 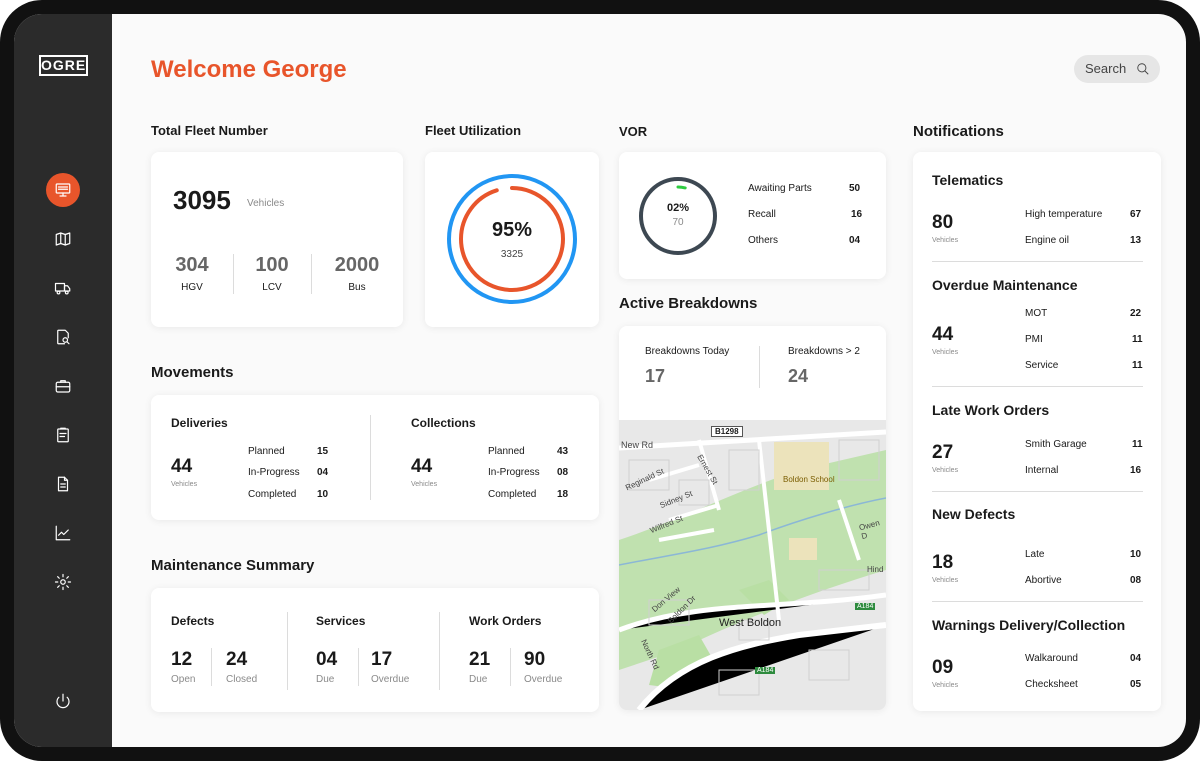 I want to click on movements-title: Movements, so click(x=192, y=372).